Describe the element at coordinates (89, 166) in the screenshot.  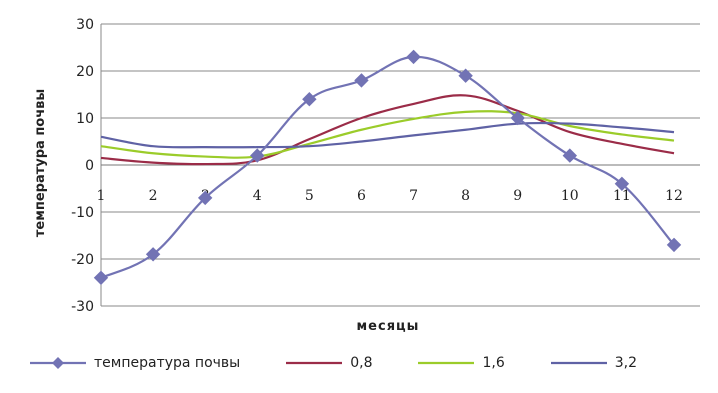
I see `y-tick-label: 0` at that location.